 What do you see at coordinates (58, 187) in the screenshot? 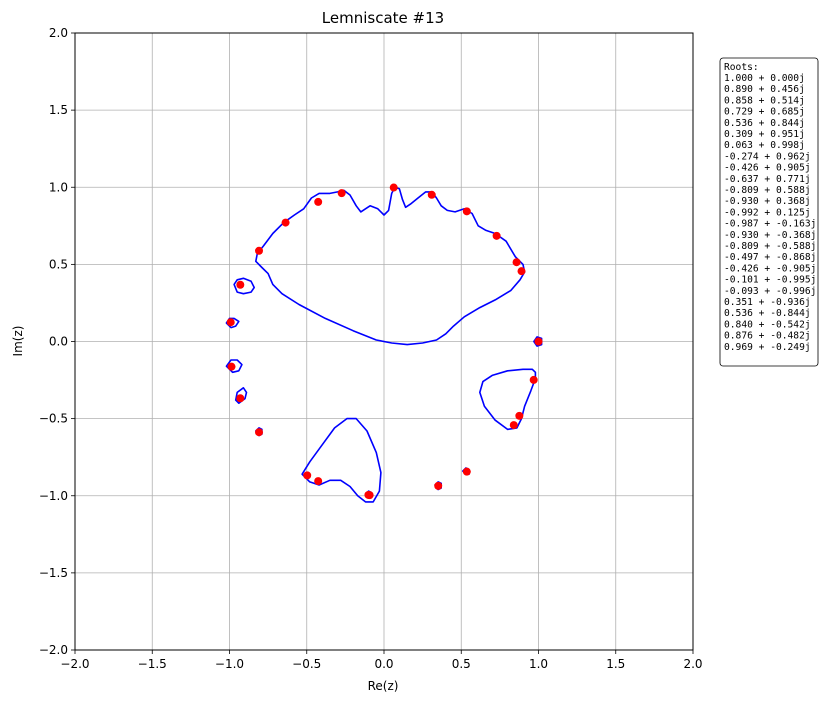
I see `y-tick-label: 1.0` at bounding box center [58, 187].